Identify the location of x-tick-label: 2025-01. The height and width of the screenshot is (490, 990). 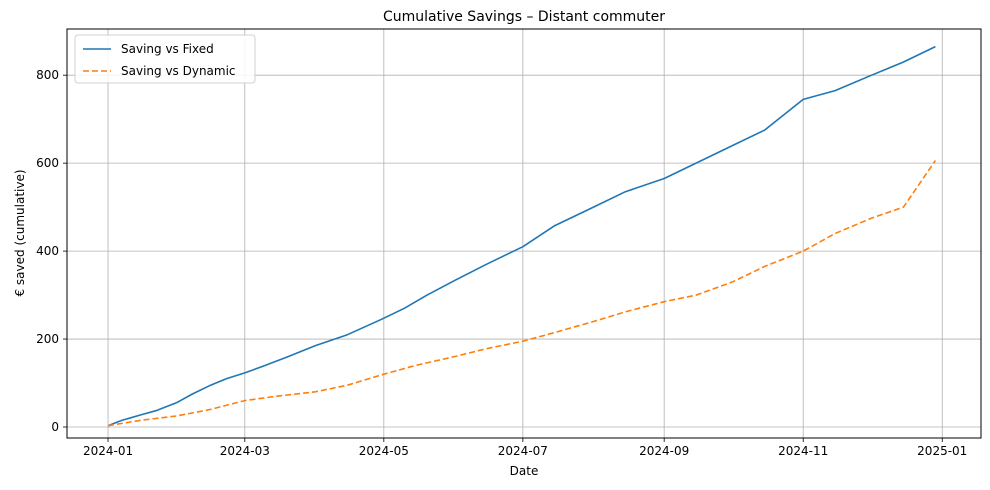
(942, 451).